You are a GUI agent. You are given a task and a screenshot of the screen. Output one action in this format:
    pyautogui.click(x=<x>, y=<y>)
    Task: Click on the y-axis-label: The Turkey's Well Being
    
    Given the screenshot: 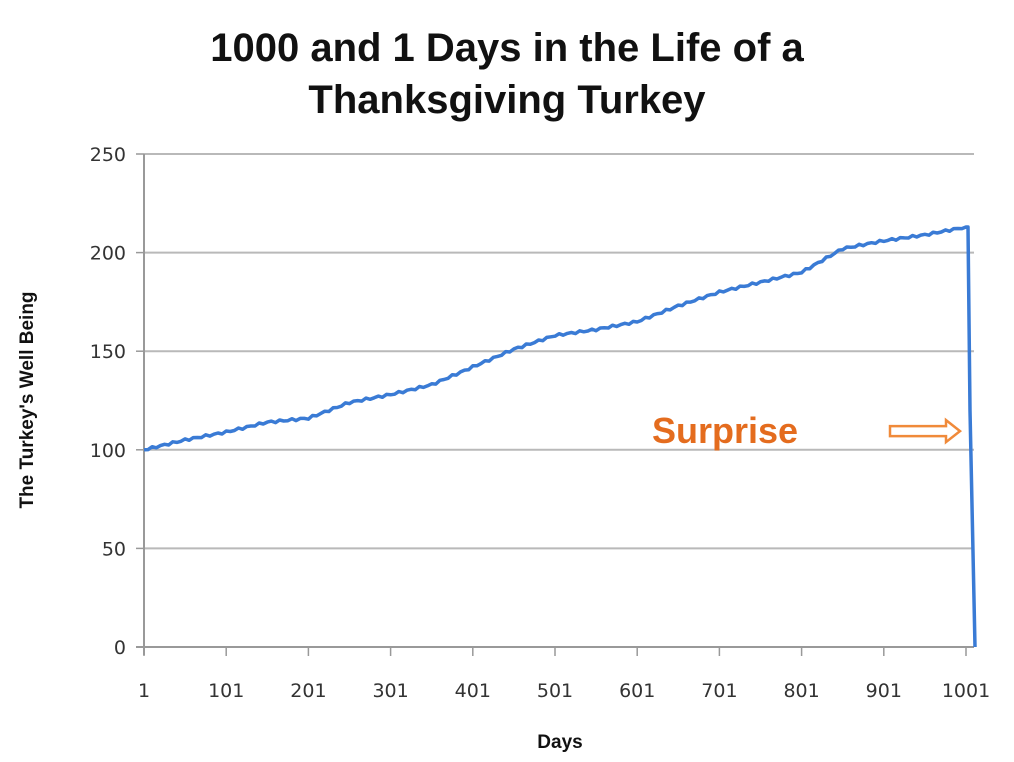 What is the action you would take?
    pyautogui.click(x=27, y=400)
    